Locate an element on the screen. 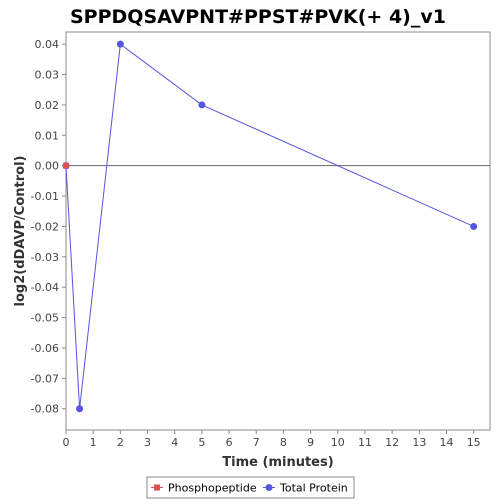  legend: Phosphopeptide Total Protein is located at coordinates (250, 487).